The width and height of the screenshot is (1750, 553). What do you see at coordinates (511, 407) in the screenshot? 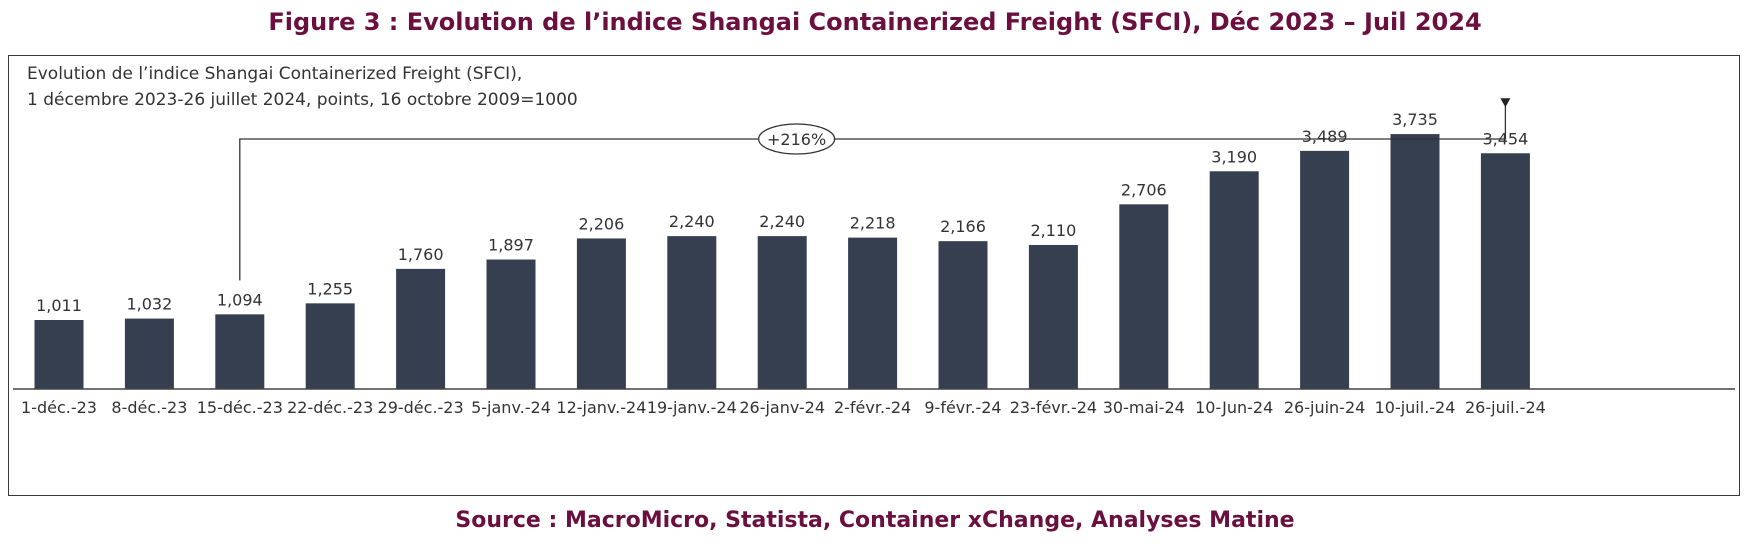
I see `x-tick-label: 5-janv.-24` at bounding box center [511, 407].